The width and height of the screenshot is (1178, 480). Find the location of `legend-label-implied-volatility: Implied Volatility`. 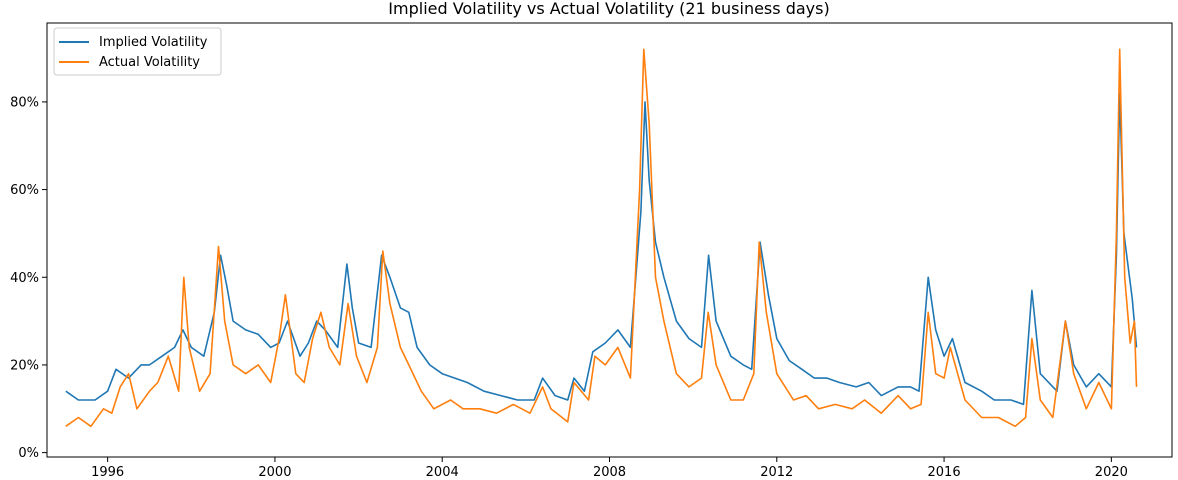

legend-label-implied-volatility: Implied Volatility is located at coordinates (153, 42).